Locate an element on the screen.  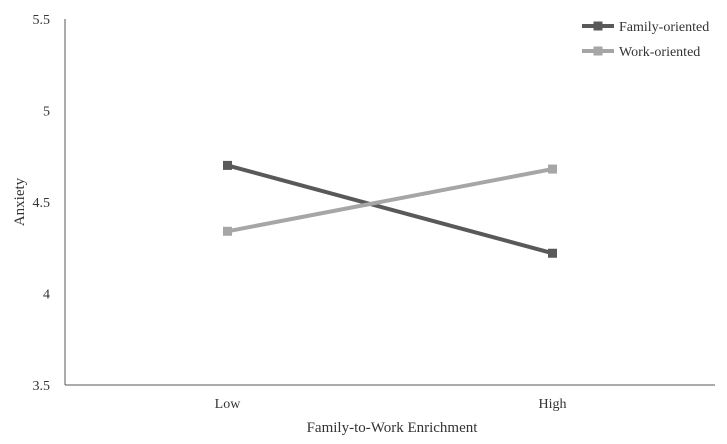
legend-item: Work-oriented is located at coordinates (641, 52).